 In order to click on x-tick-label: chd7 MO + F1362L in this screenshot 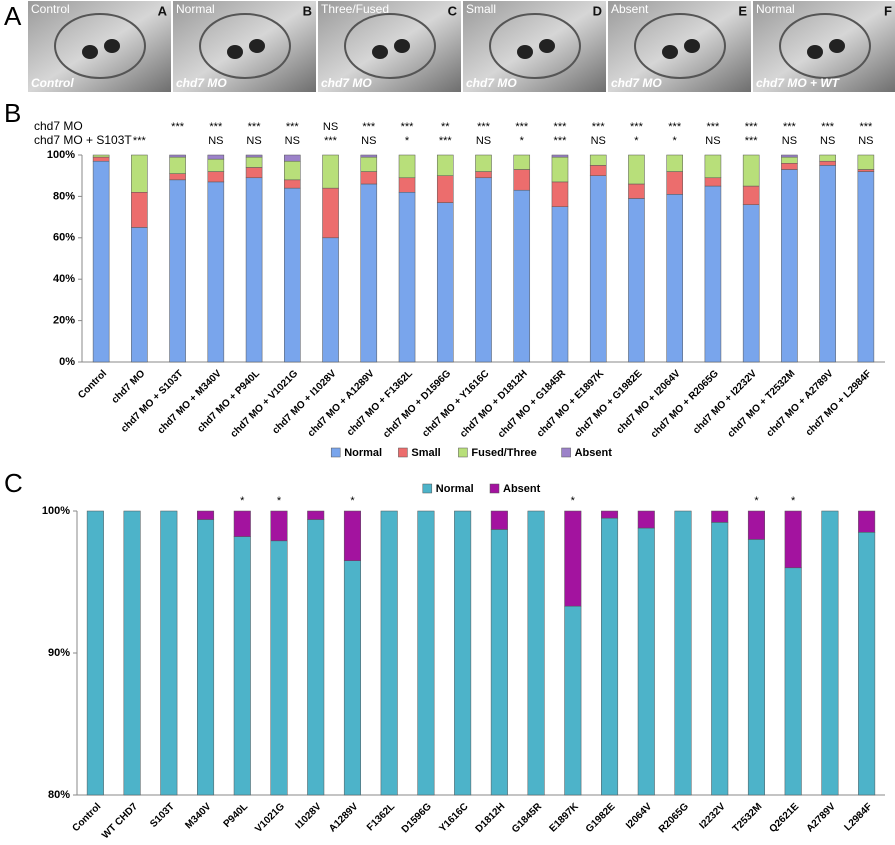, I will do `click(380, 403)`.